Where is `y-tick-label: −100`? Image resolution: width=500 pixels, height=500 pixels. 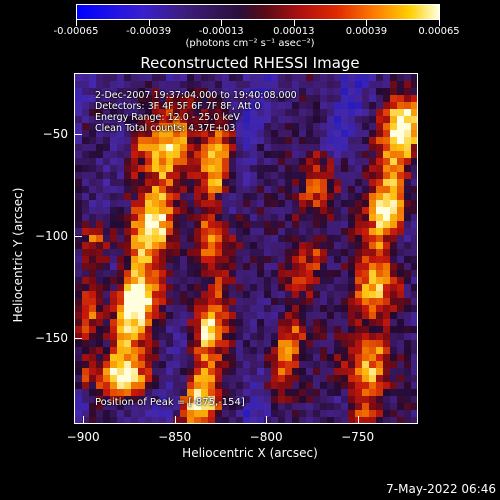
y-tick-label: −100 is located at coordinates (51, 236).